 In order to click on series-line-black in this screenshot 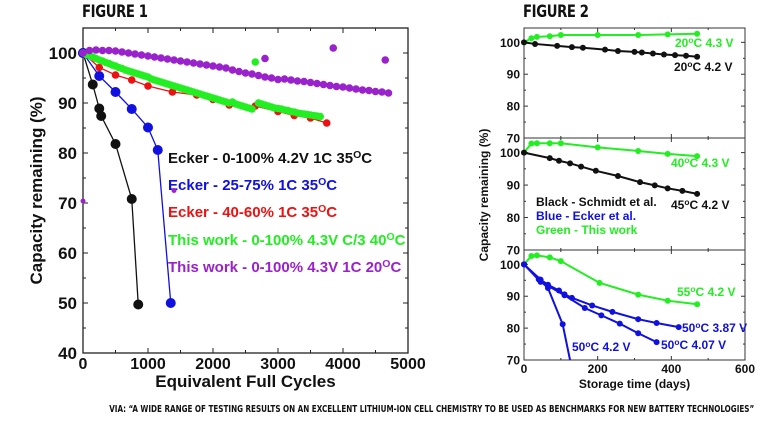, I will do `click(610, 49)`.